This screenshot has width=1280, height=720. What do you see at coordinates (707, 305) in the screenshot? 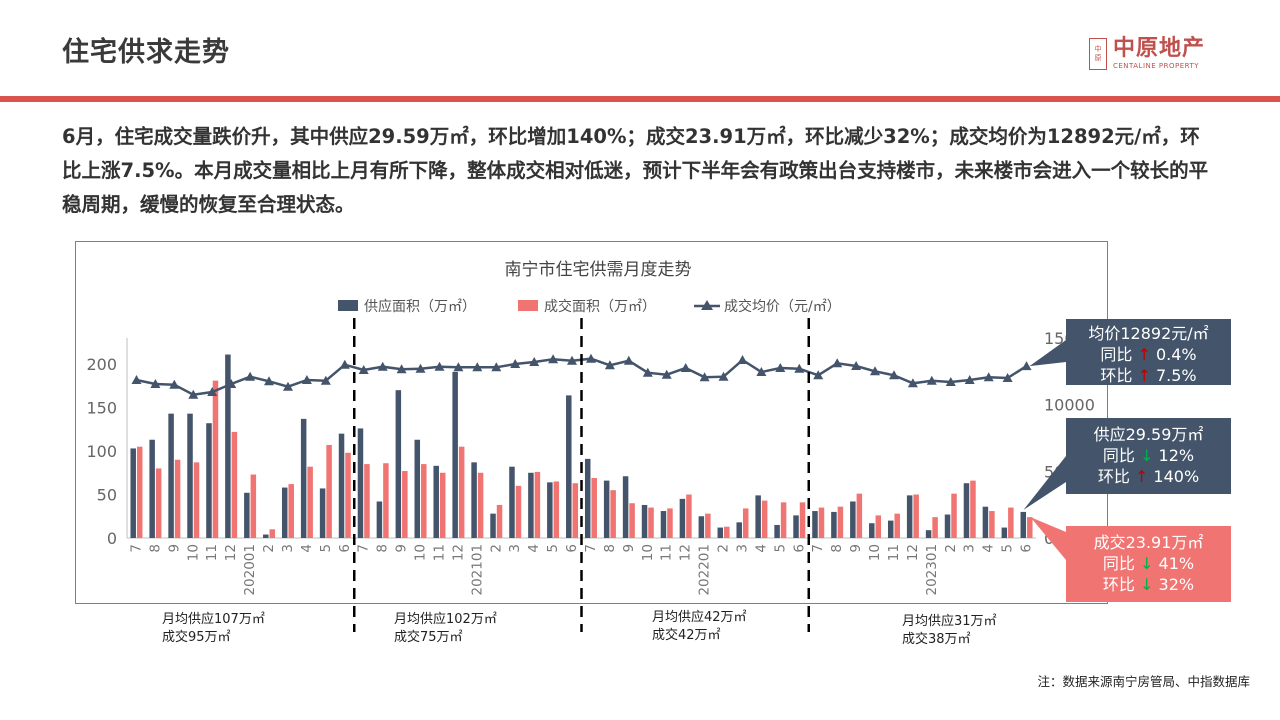
I see `legend-marker-price` at bounding box center [707, 305].